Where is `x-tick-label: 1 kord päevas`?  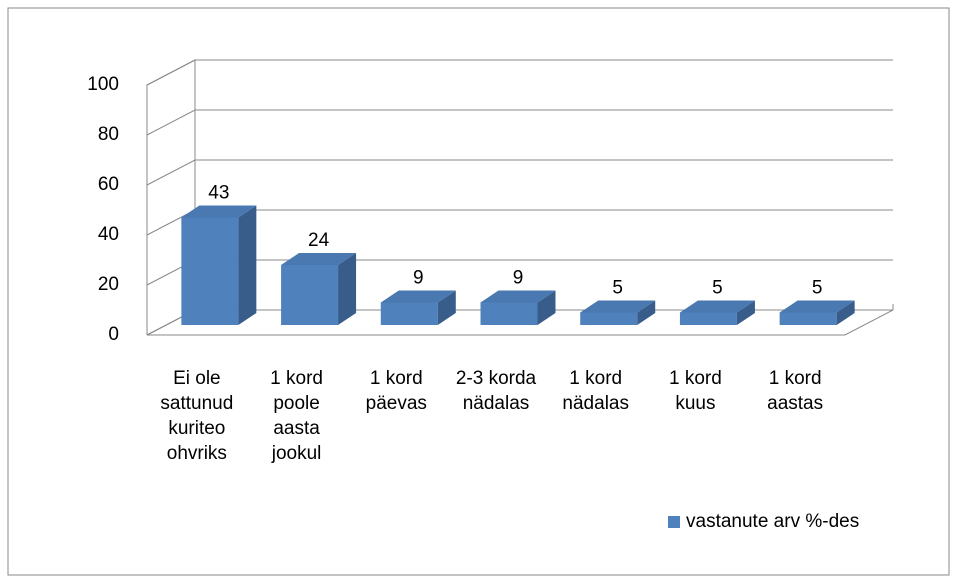 x-tick-label: 1 kord päevas is located at coordinates (396, 391).